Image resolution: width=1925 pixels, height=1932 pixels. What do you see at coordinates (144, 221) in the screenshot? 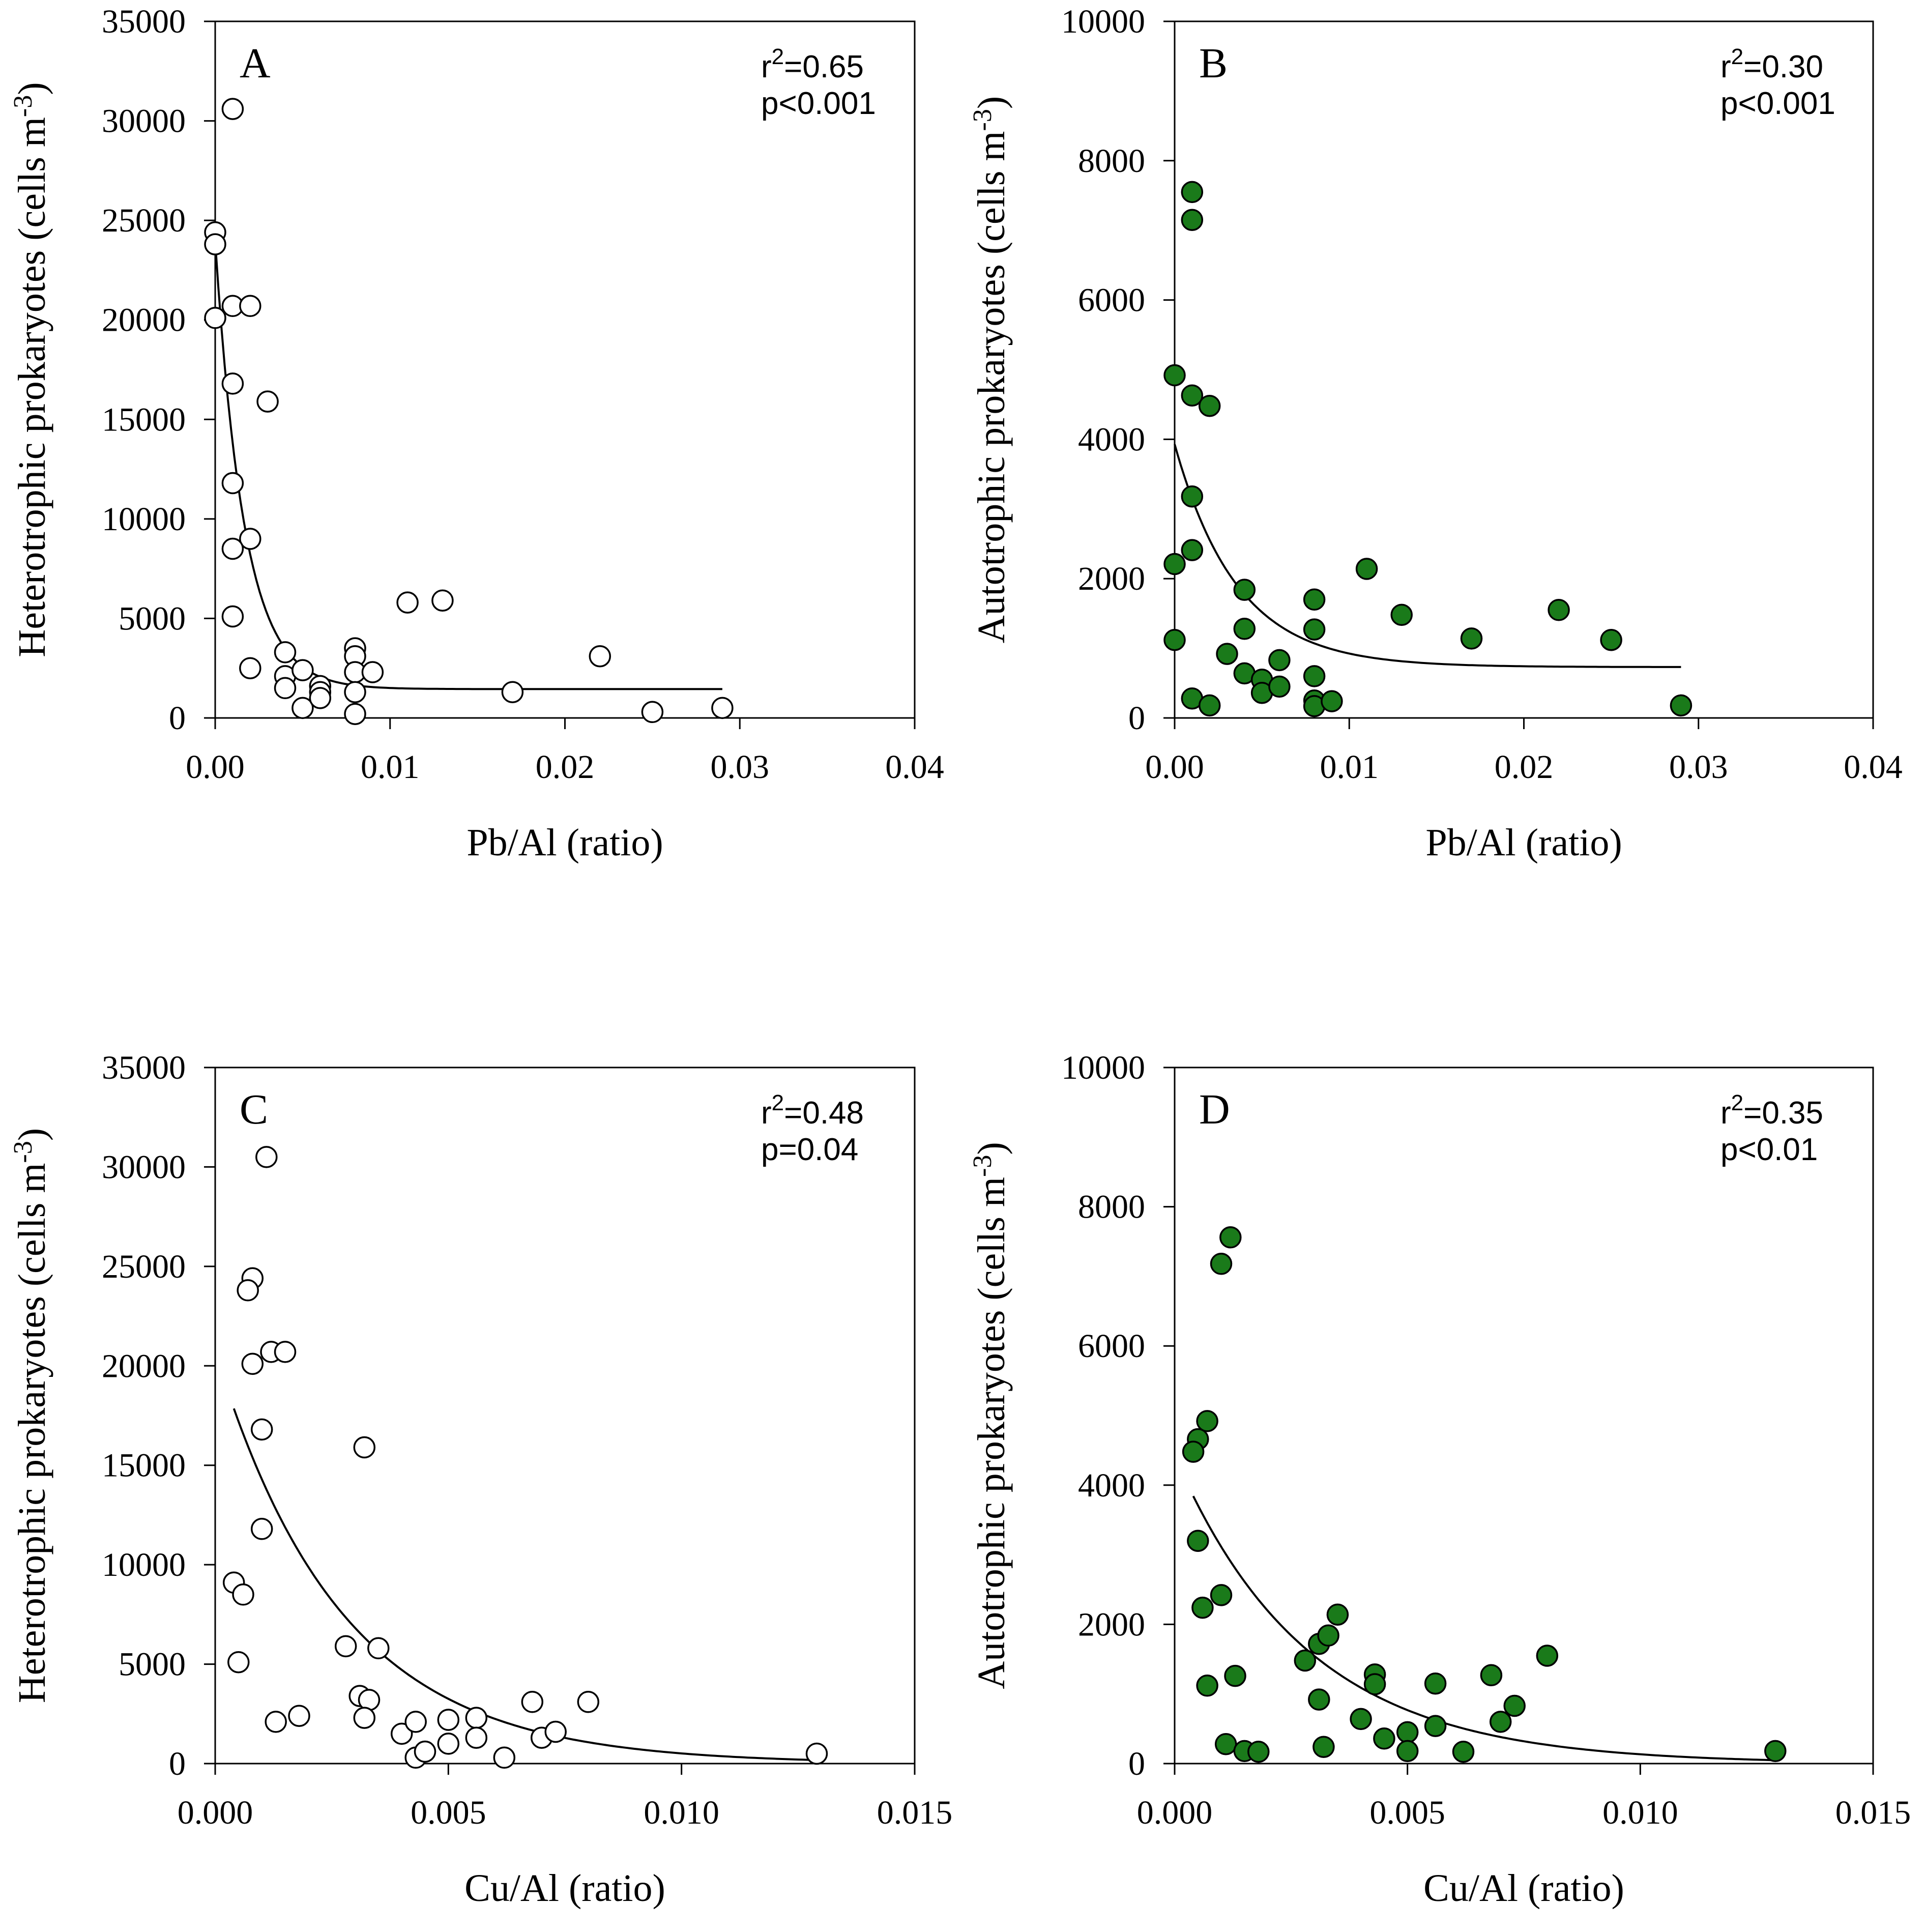
I see `y-tick-label: 25000` at bounding box center [144, 221].